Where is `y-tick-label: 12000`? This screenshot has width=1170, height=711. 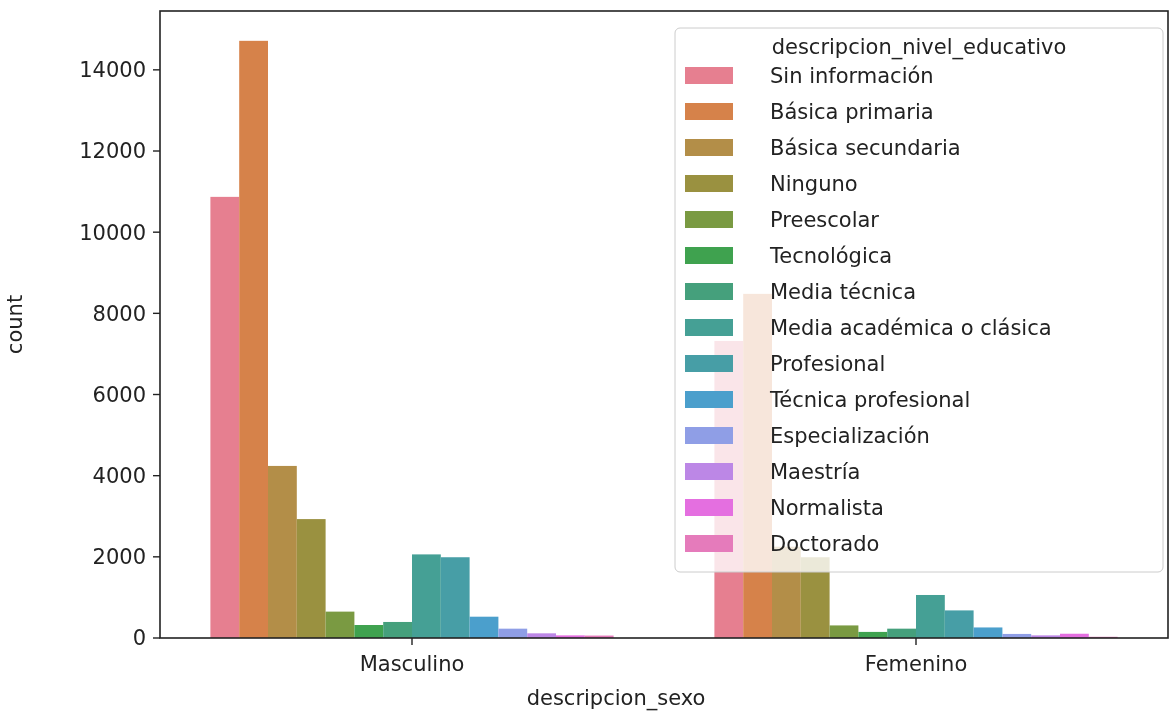 y-tick-label: 12000 is located at coordinates (112, 151).